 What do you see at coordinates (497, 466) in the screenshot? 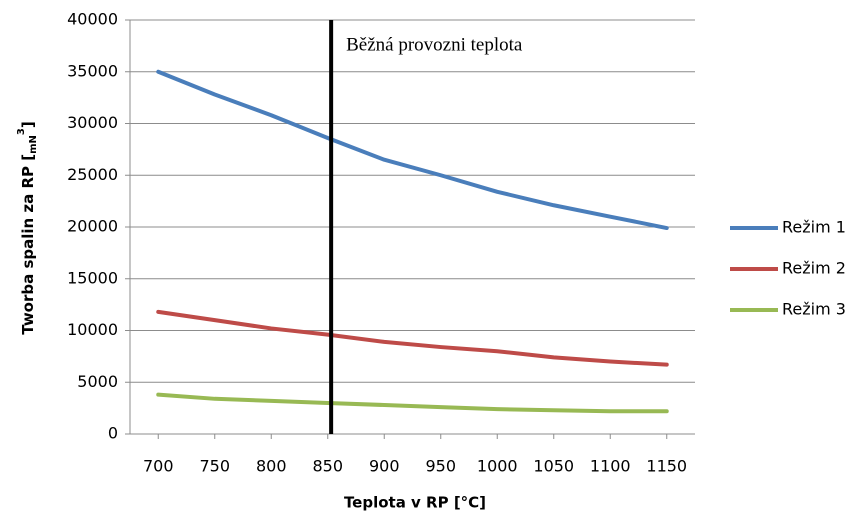
I see `x-tick-label: 1000` at bounding box center [497, 466].